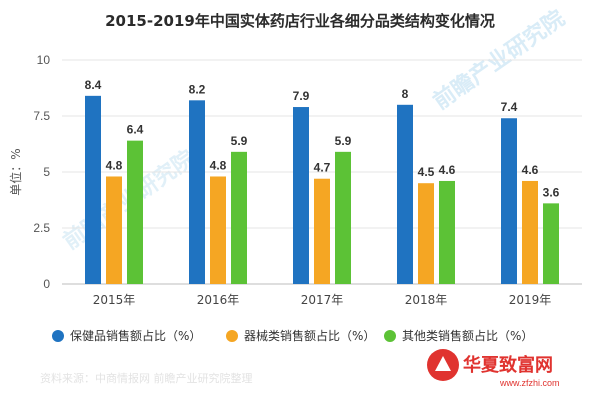 The image size is (600, 400). I want to click on data-label: 4.7, so click(322, 168).